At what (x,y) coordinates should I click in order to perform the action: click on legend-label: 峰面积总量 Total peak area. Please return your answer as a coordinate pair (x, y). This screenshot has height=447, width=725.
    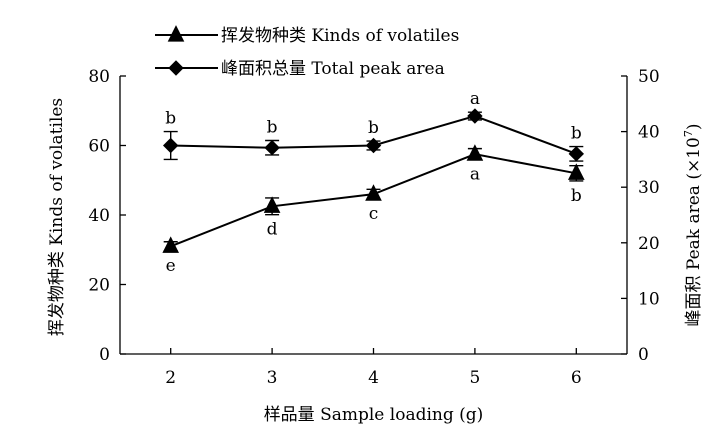
    Looking at the image, I should click on (333, 69).